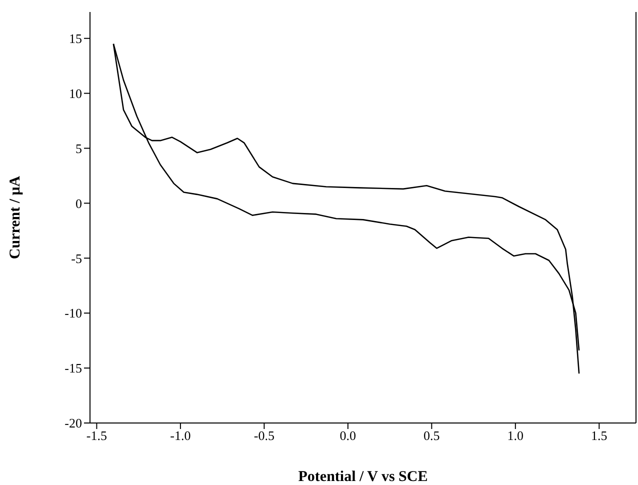  Describe the element at coordinates (599, 436) in the screenshot. I see `x-tick-label: 1.5` at that location.